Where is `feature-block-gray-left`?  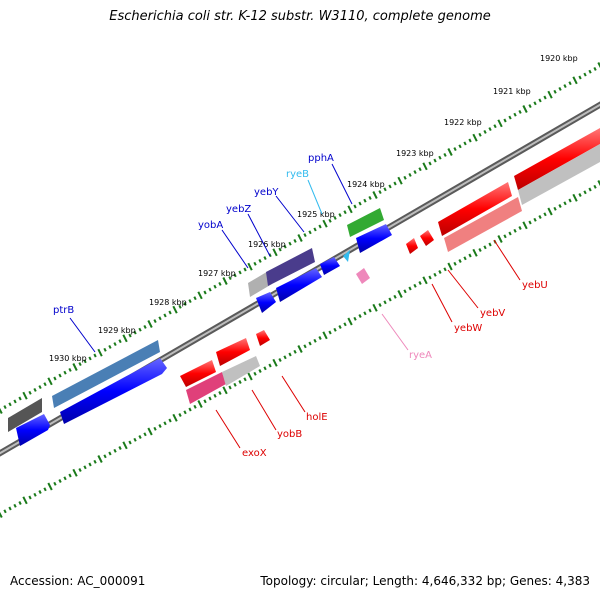 feature-block-gray-left is located at coordinates (25, 415).